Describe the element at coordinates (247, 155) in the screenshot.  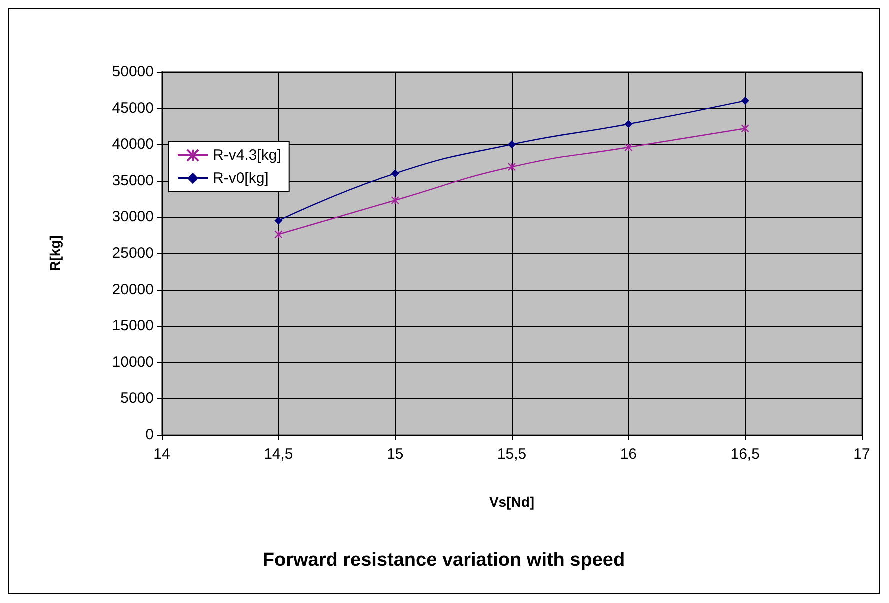
I see `legend-label: R-v4.3[kg]` at that location.